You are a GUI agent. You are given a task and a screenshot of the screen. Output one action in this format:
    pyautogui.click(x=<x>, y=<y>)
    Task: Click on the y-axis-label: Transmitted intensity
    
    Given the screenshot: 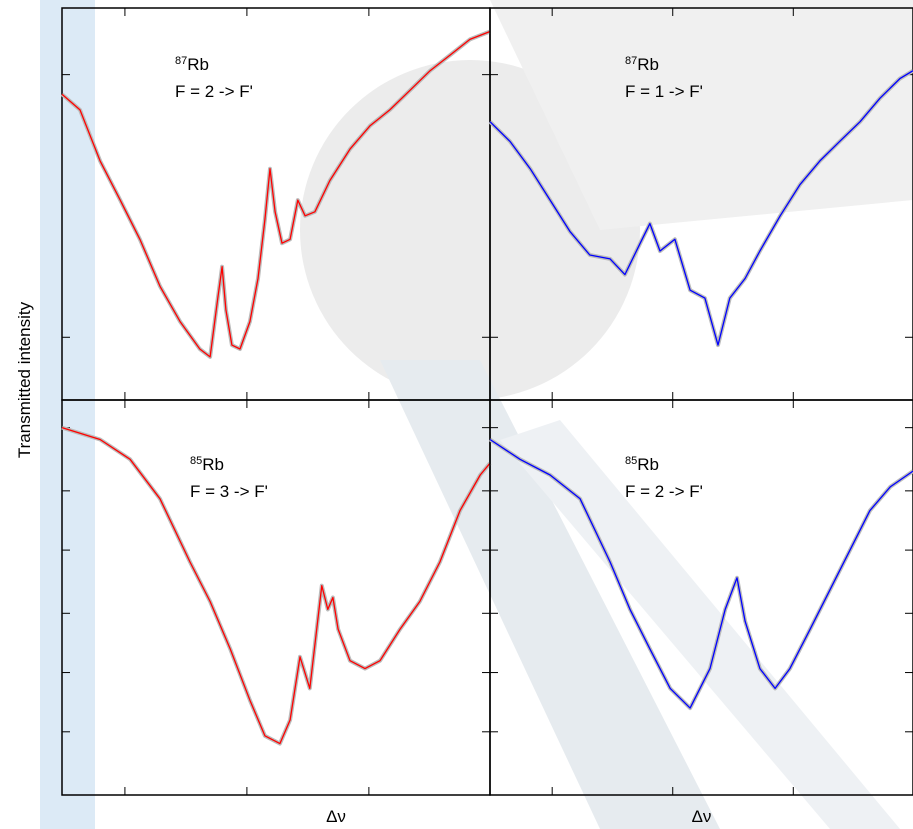 What is the action you would take?
    pyautogui.click(x=24, y=379)
    